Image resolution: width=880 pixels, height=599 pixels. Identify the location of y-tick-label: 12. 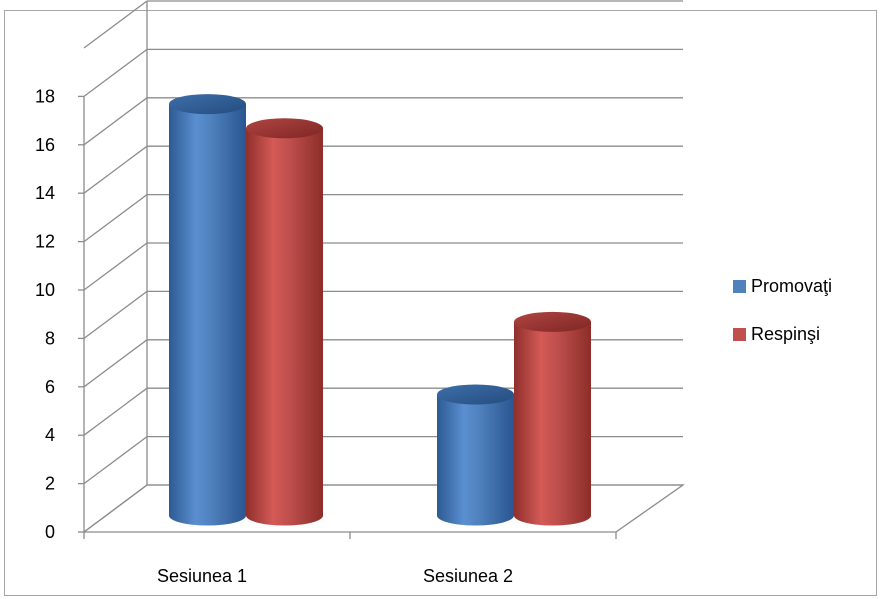
(45, 242).